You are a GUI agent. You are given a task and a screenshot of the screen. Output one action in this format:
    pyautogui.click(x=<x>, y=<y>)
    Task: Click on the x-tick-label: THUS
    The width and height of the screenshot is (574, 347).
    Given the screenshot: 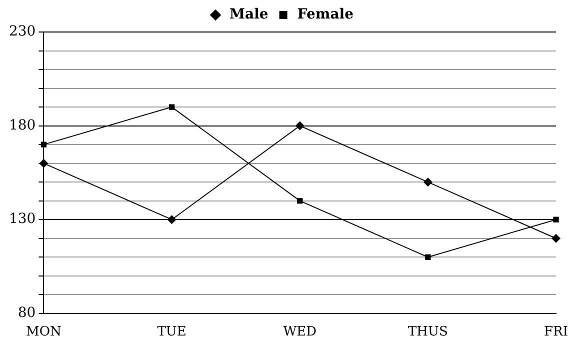 What is the action you would take?
    pyautogui.click(x=428, y=332)
    